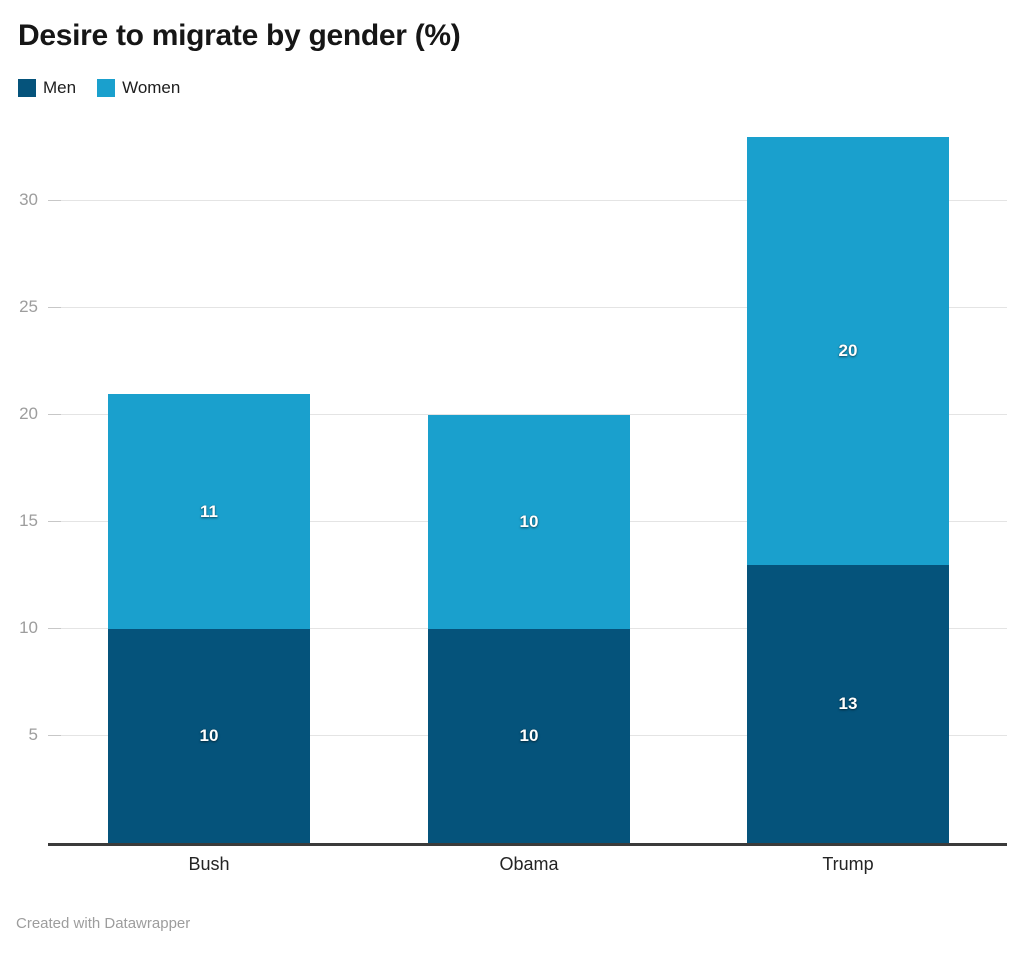 This screenshot has width=1024, height=955. What do you see at coordinates (28, 627) in the screenshot?
I see `y-axis-tick-label: 10` at bounding box center [28, 627].